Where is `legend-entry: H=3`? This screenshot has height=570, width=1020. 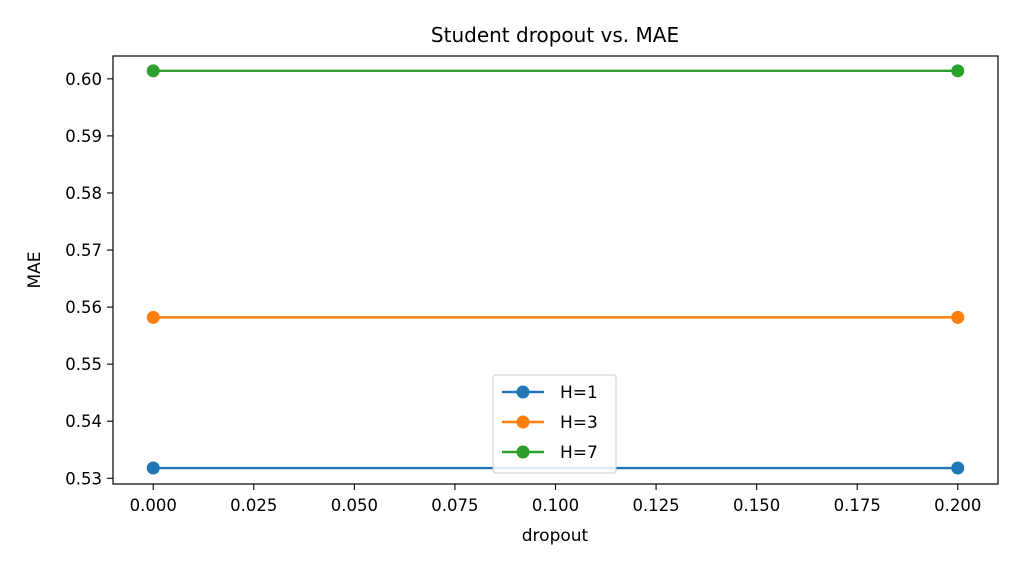
legend-entry: H=3 is located at coordinates (550, 423).